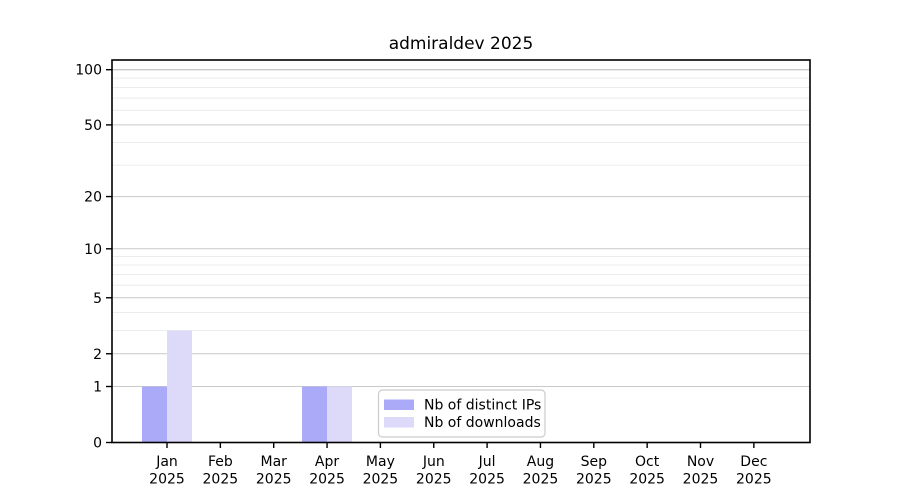 The height and width of the screenshot is (500, 900). I want to click on x-tick-label-month-jul: Jul, so click(487, 462).